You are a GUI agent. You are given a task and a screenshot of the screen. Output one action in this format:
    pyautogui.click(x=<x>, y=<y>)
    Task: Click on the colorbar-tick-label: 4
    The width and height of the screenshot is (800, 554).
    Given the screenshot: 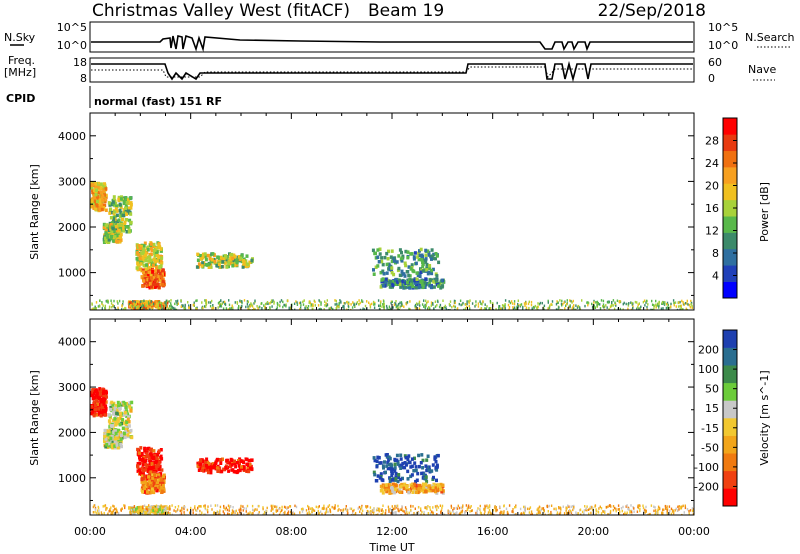 What is the action you would take?
    pyautogui.click(x=715, y=276)
    